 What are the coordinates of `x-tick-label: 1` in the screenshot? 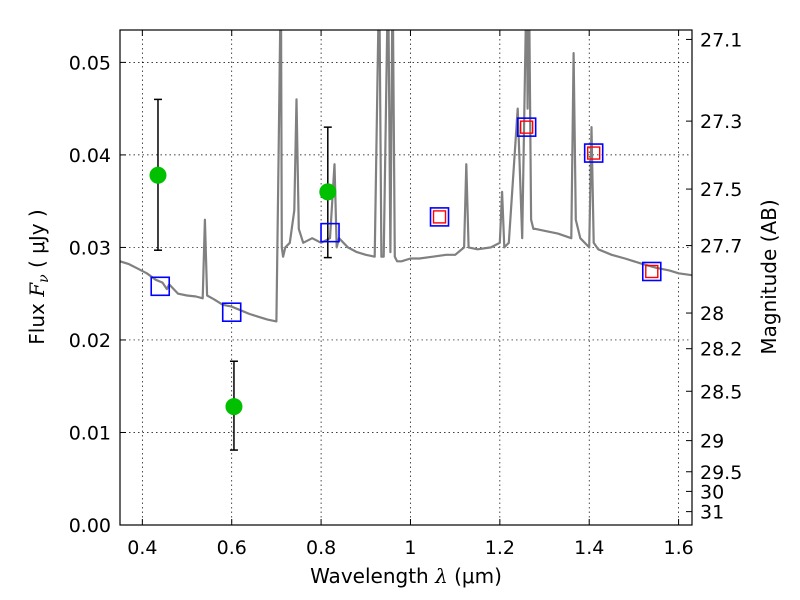 It's located at (410, 548).